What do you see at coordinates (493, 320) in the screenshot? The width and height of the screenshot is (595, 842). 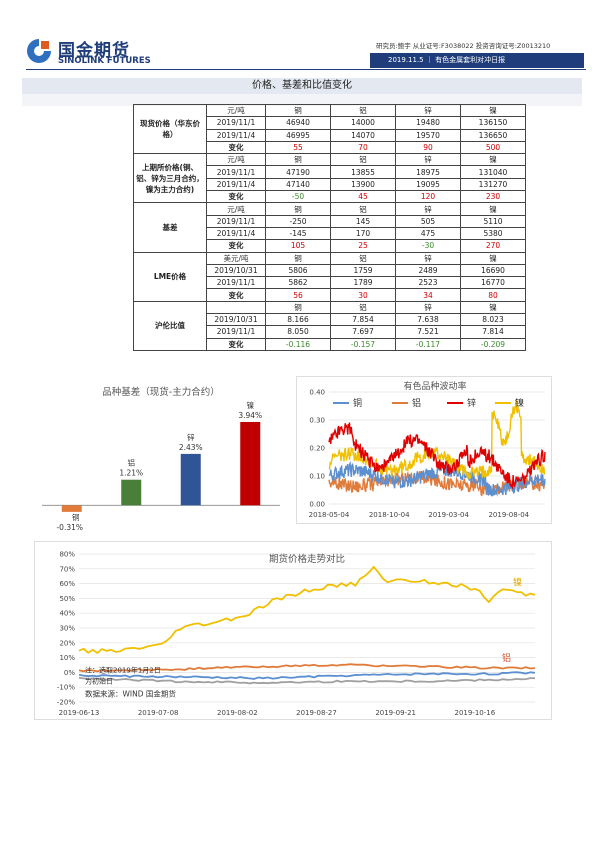 I see `table-cell: 8.023` at bounding box center [493, 320].